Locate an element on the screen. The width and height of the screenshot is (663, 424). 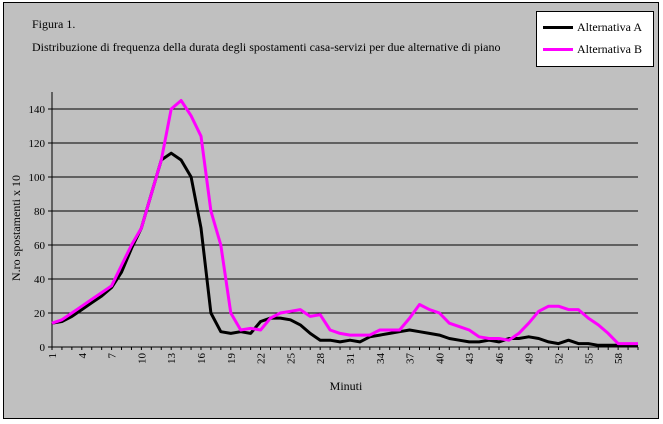
x-tick-label: 22 is located at coordinates (262, 358).